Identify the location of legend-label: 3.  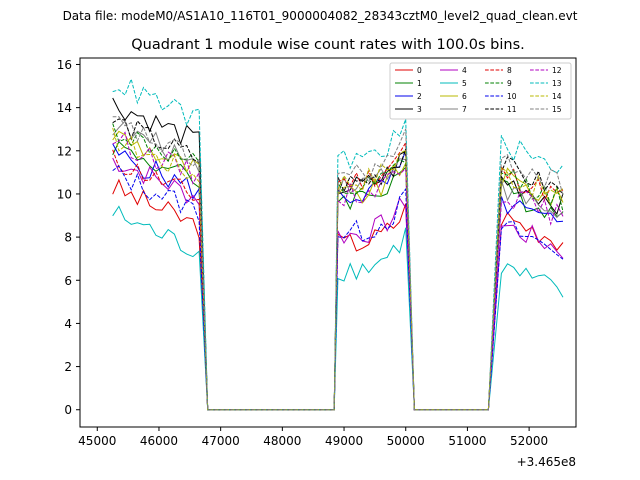
(419, 109).